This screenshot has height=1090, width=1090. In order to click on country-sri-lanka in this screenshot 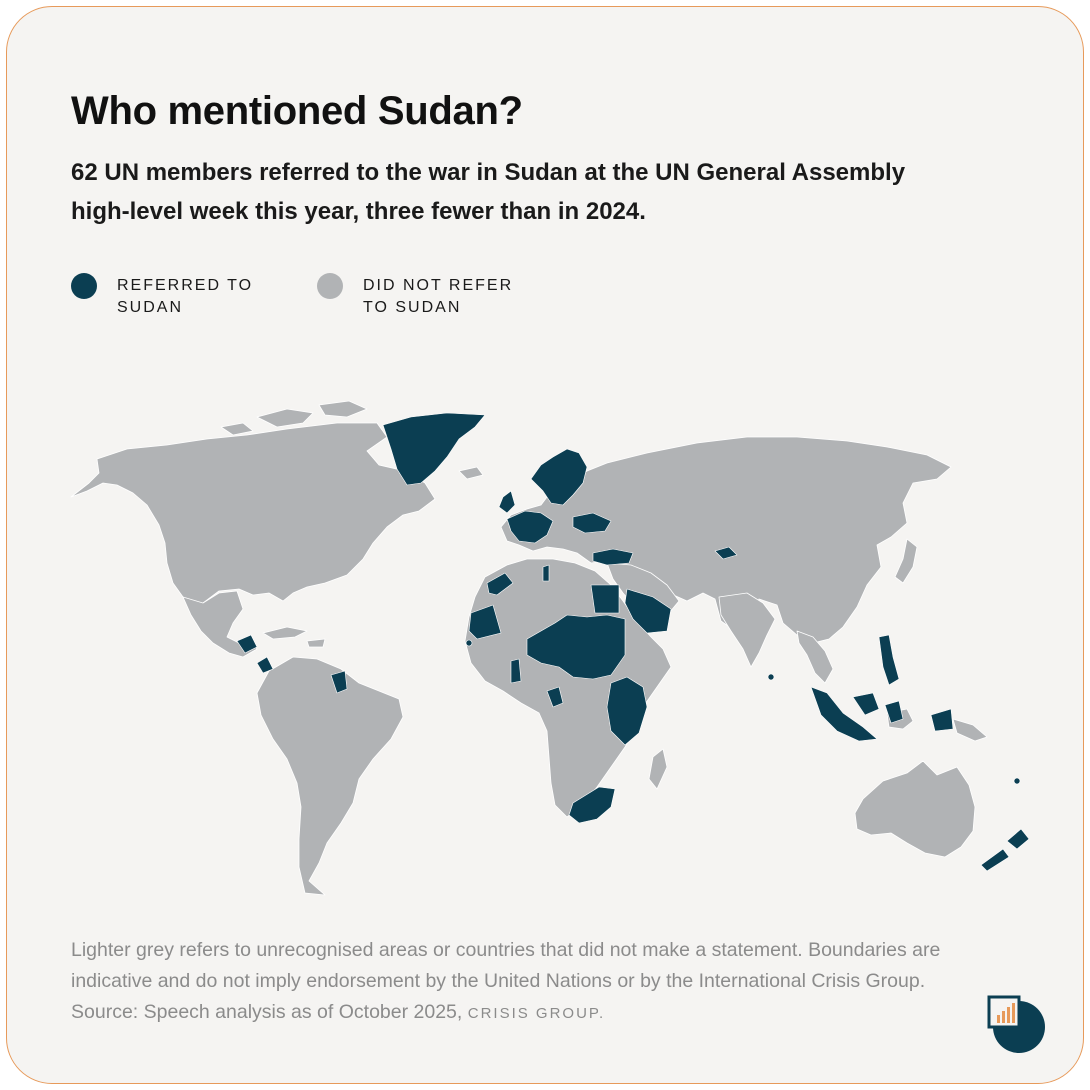, I will do `click(771, 677)`.